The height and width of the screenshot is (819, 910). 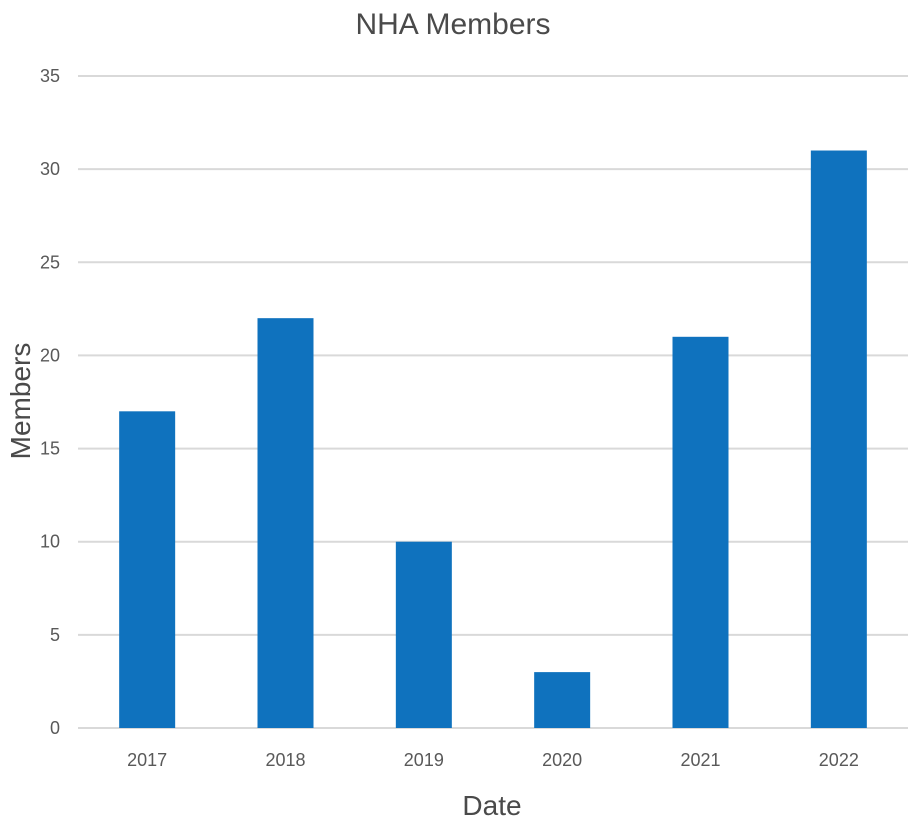 I want to click on y-tick-label: 30, so click(x=50, y=169).